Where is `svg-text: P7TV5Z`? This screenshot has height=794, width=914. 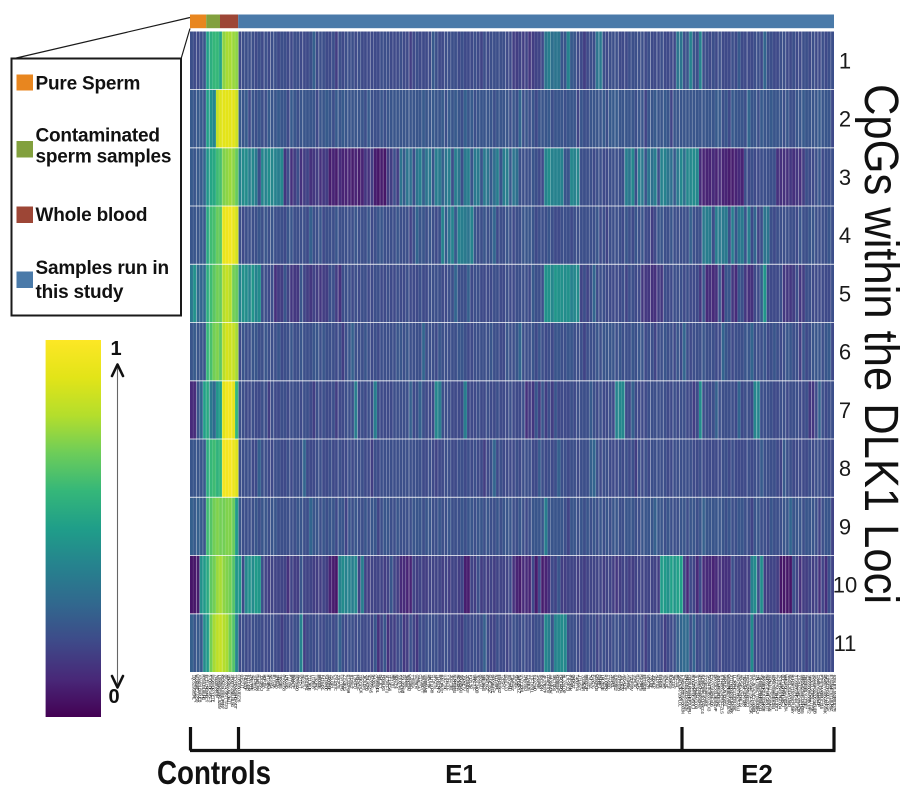
svg-text: P7TV5Z is located at coordinates (290, 682).